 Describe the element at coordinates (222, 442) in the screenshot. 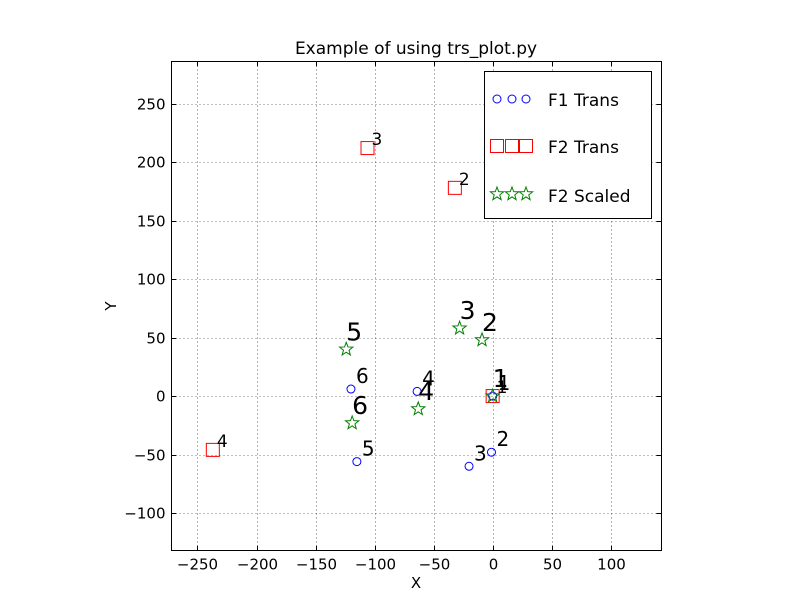

I see `point-label-square-4: 4` at that location.